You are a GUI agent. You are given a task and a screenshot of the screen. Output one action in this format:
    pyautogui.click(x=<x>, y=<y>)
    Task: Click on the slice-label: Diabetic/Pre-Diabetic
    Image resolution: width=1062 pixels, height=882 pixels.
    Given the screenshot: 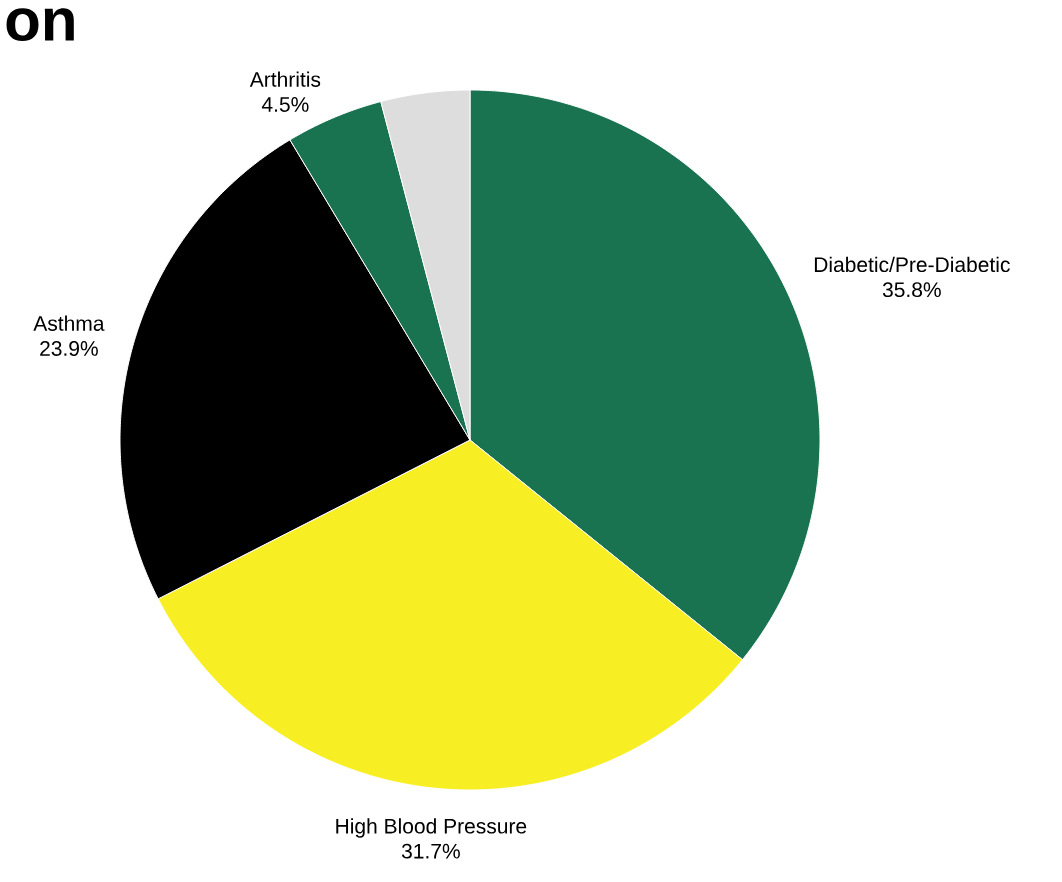 What is the action you would take?
    pyautogui.click(x=912, y=264)
    